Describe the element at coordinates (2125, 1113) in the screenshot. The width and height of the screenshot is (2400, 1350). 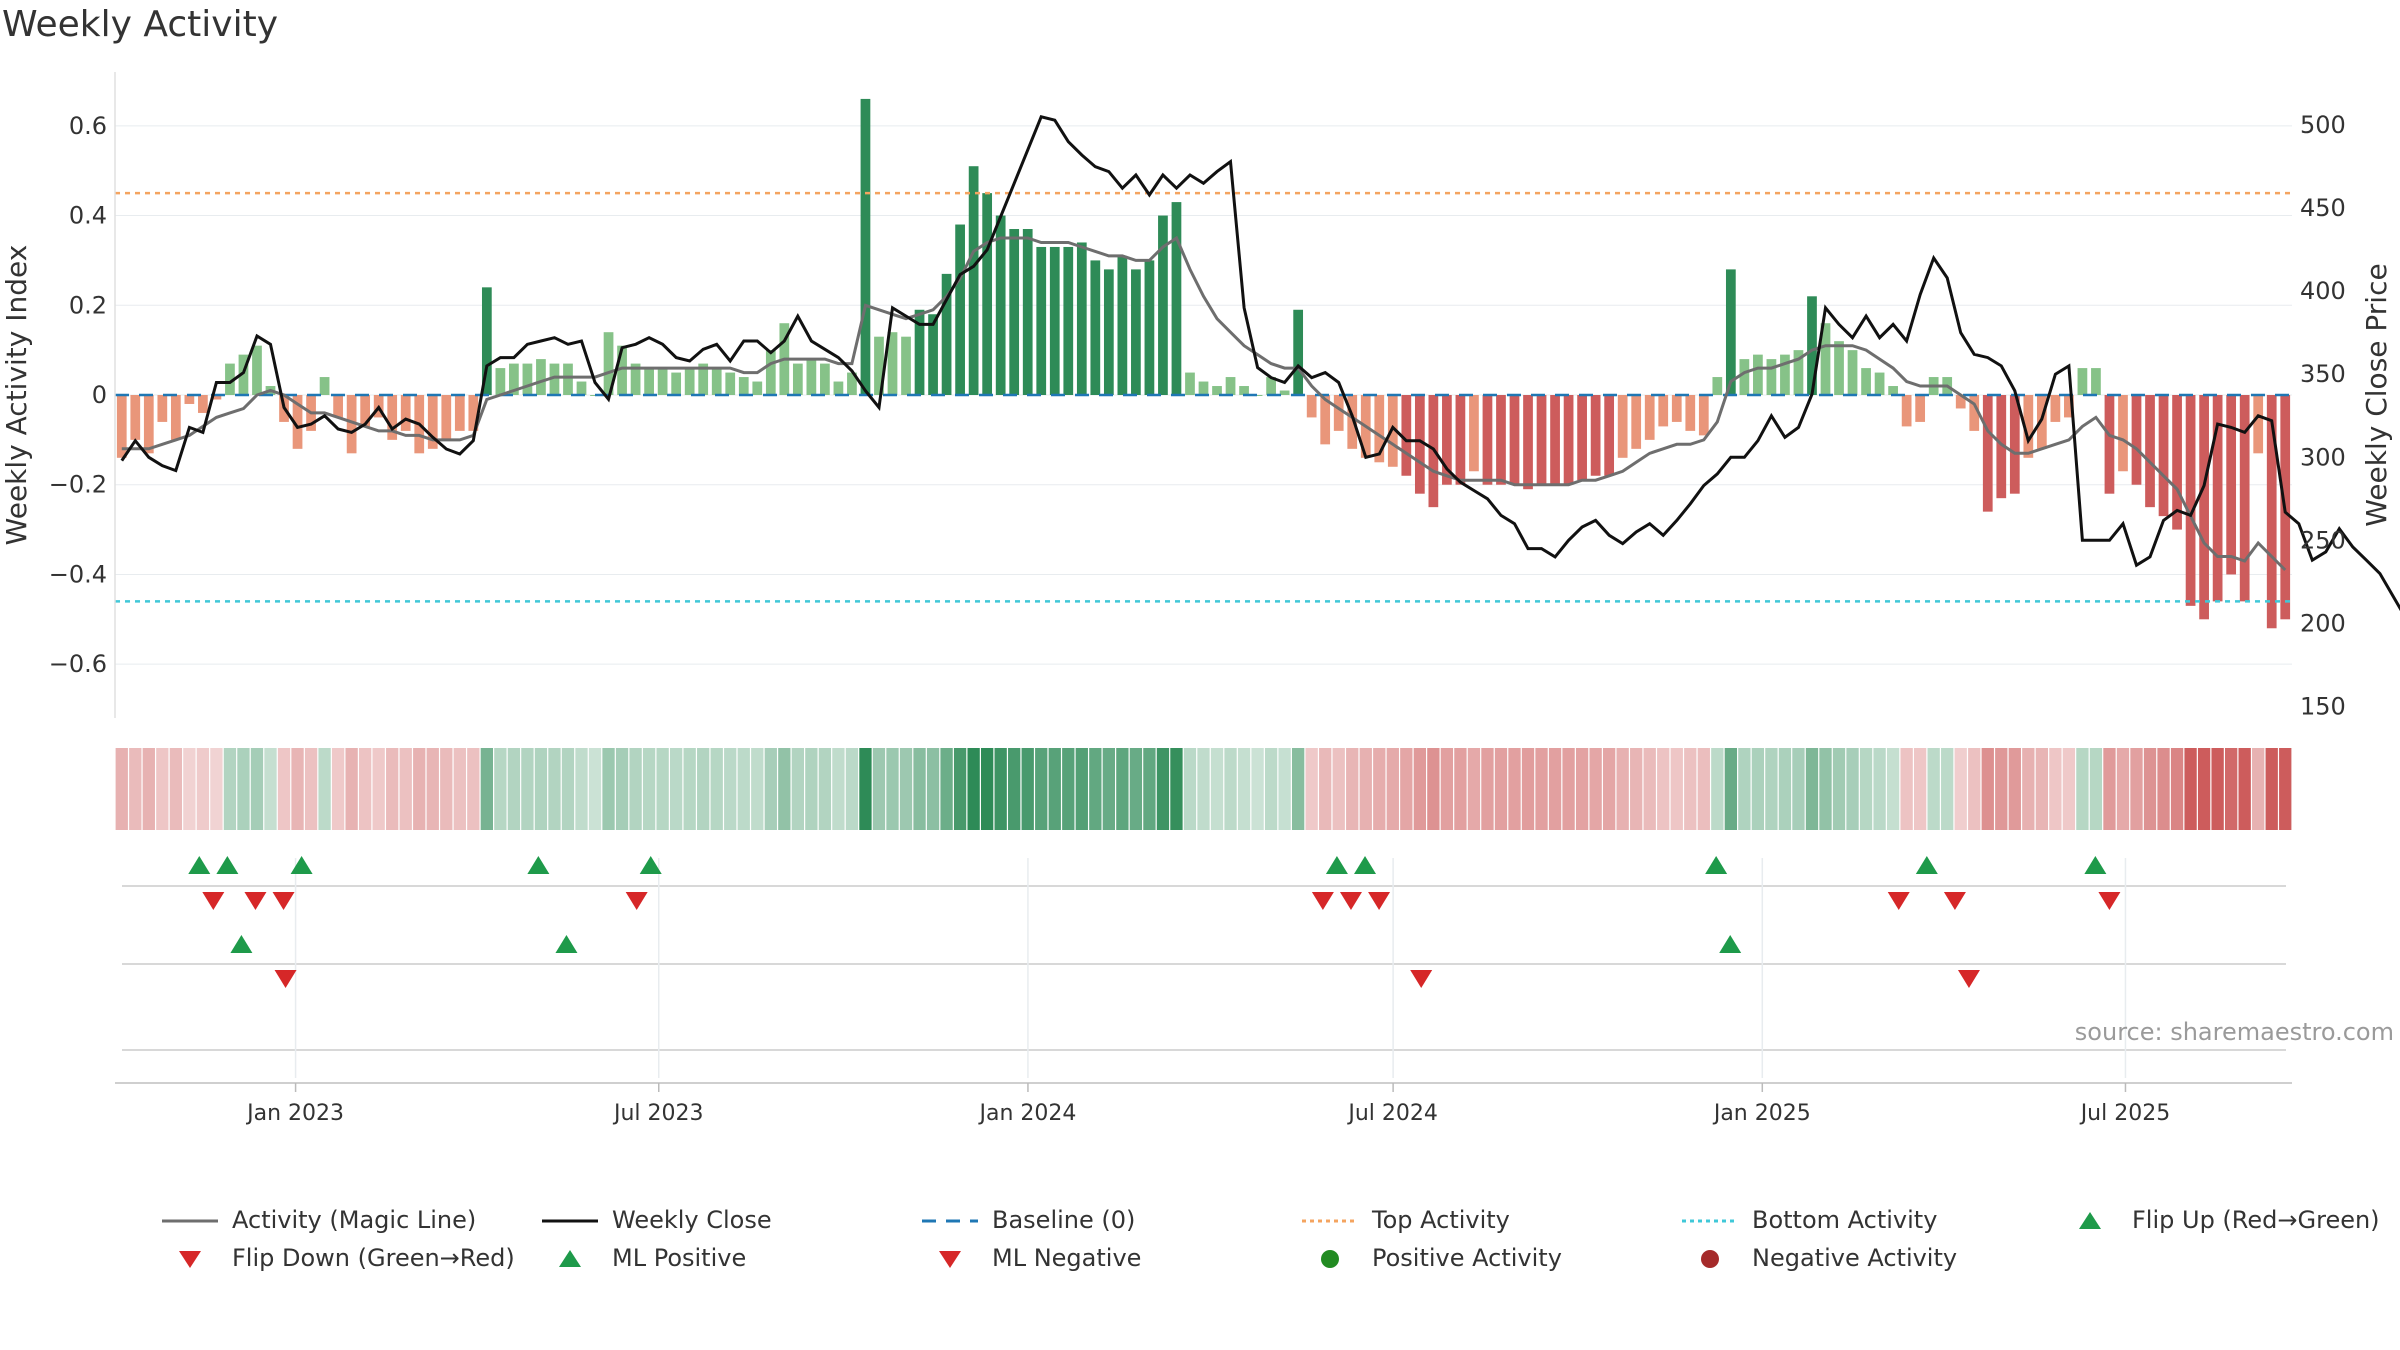
I see `x-tick-label: Jul 2025` at that location.